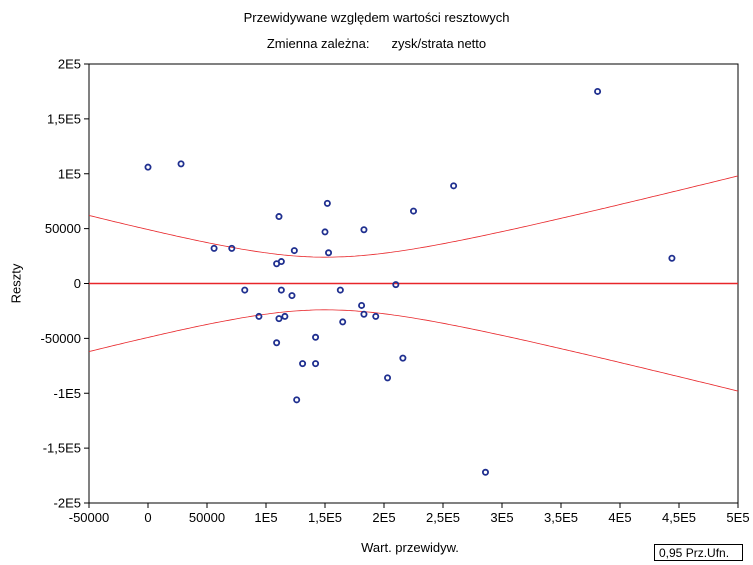  I want to click on x-tick-label: 1E5, so click(265, 517).